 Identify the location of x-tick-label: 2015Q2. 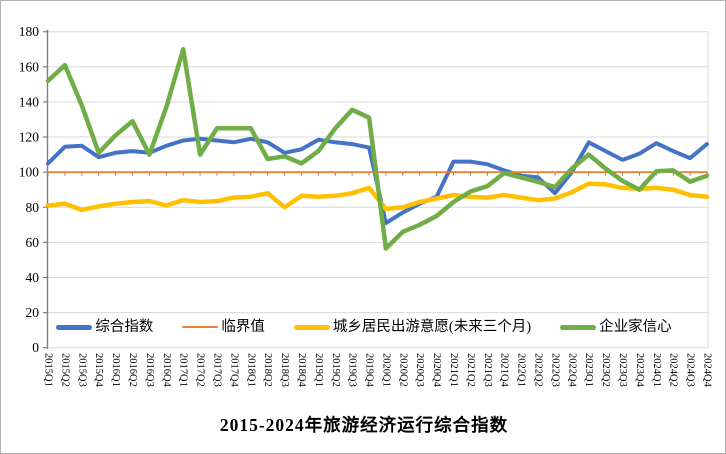
(64, 370).